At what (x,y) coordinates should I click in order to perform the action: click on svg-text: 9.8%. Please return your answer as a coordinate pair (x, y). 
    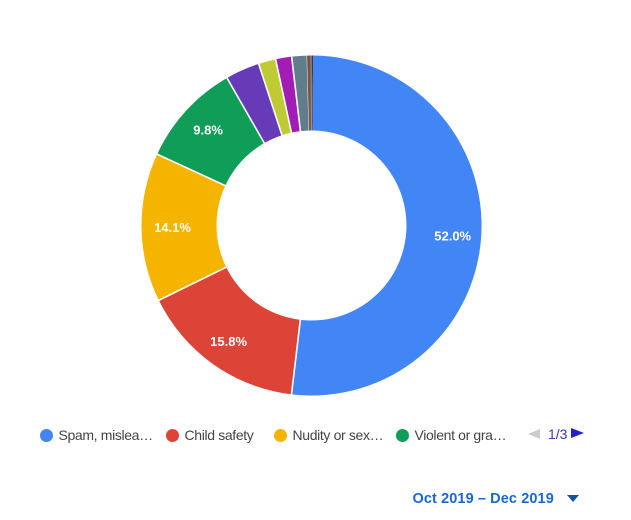
    Looking at the image, I should click on (208, 129).